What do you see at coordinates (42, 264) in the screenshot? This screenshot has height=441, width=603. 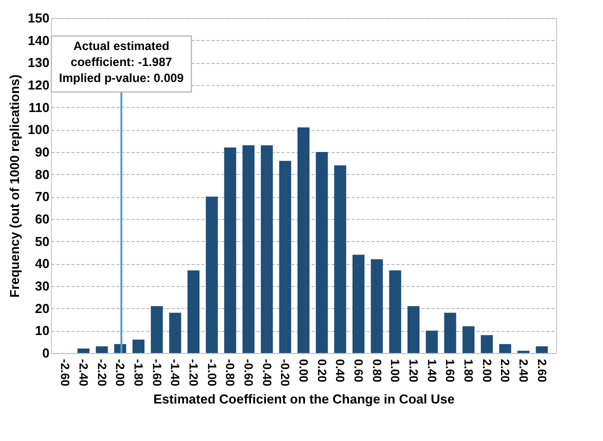 I see `y-tick-label: 40` at bounding box center [42, 264].